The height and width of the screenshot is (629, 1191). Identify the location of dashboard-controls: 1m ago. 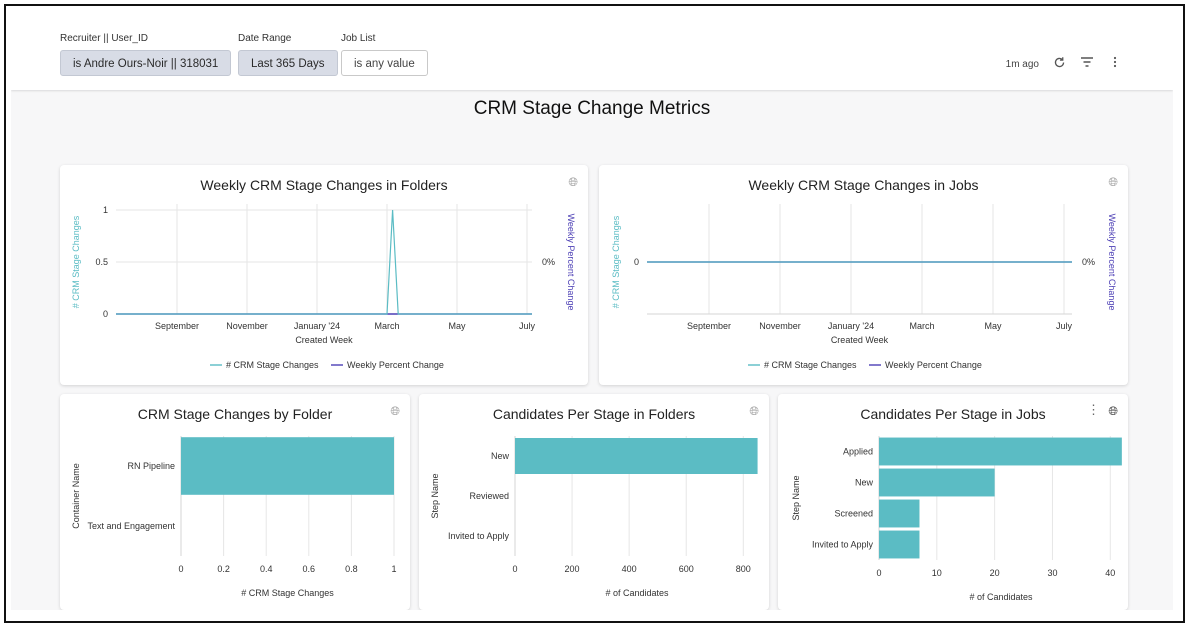
(1064, 64).